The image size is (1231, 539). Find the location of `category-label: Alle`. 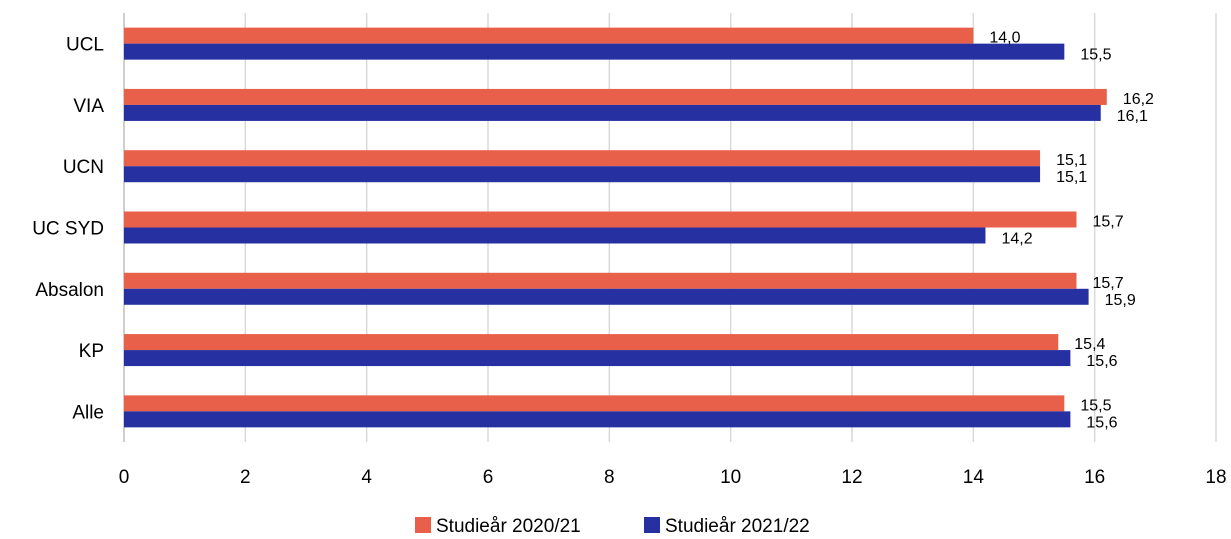

category-label: Alle is located at coordinates (88, 412).